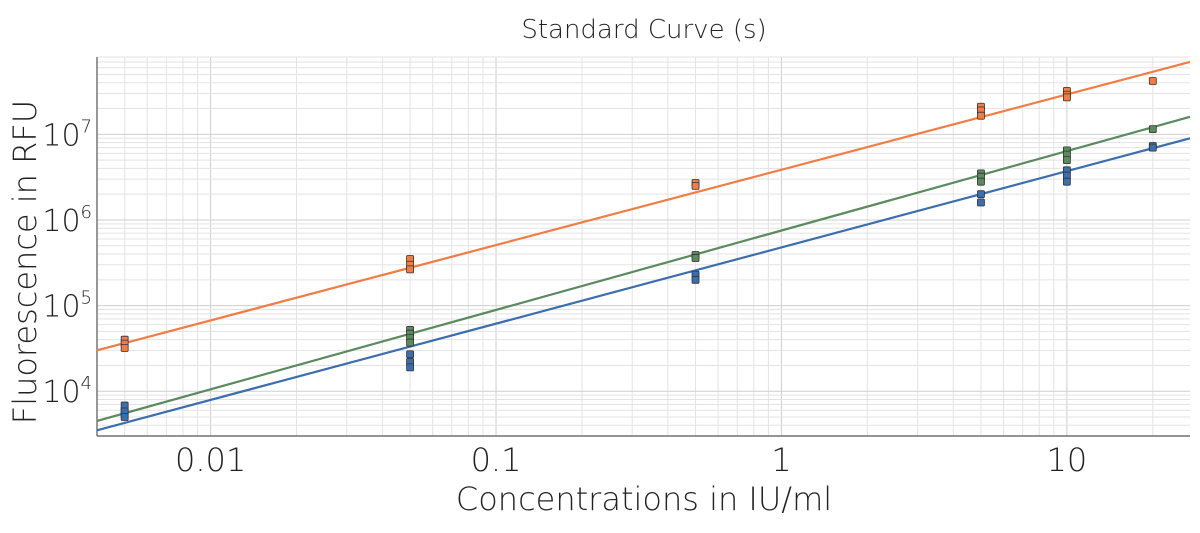 The height and width of the screenshot is (533, 1200). What do you see at coordinates (67, 134) in the screenshot?
I see `y-tick-label: 10⁷` at bounding box center [67, 134].